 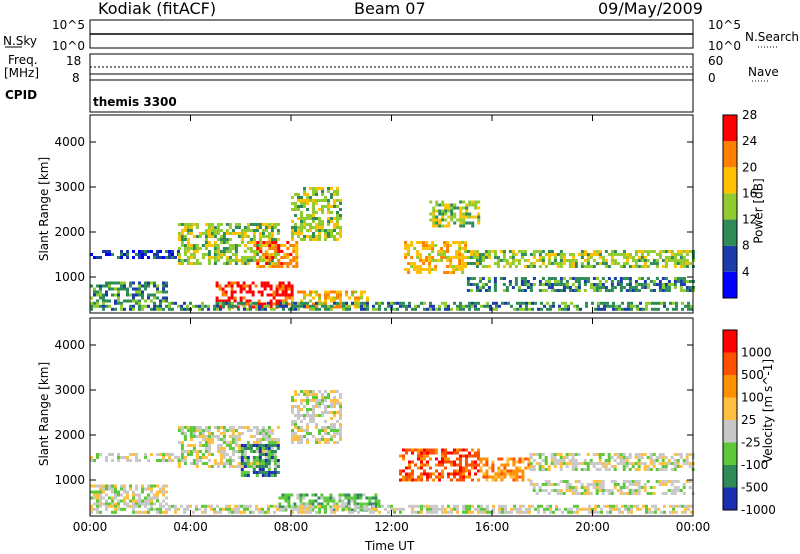 I want to click on velocity-xtick-label: 04:00, so click(x=190, y=527).